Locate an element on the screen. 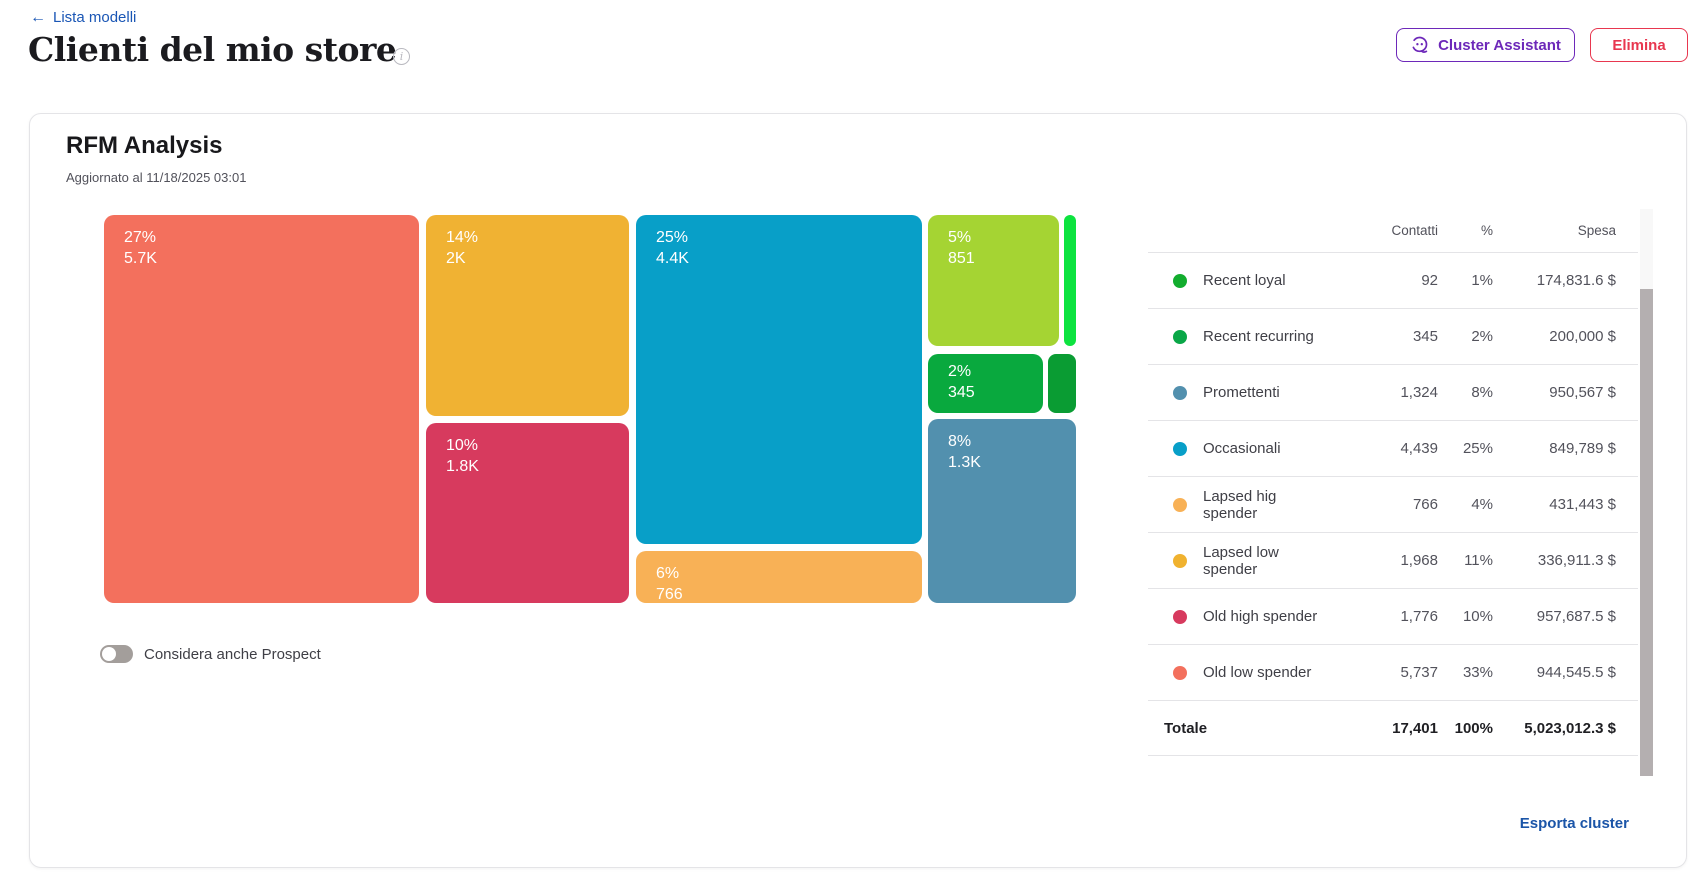 This screenshot has height=879, width=1692. back-link: ← Lista modelli is located at coordinates (83, 17).